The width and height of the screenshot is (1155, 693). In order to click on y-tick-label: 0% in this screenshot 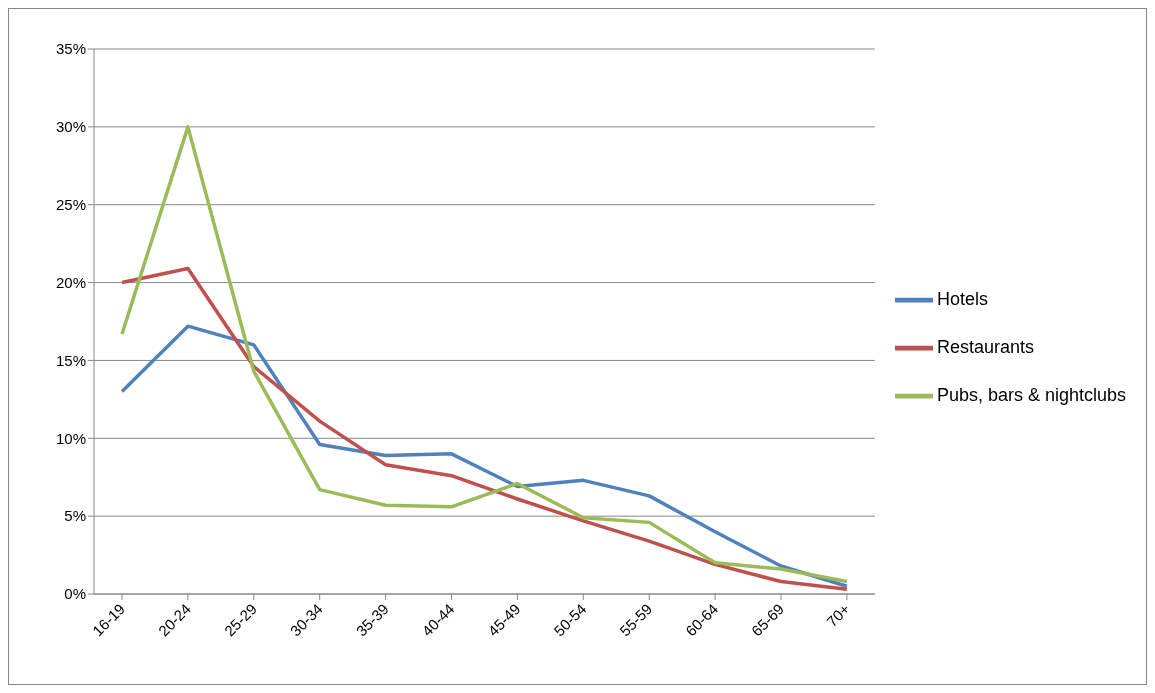, I will do `click(75, 594)`.